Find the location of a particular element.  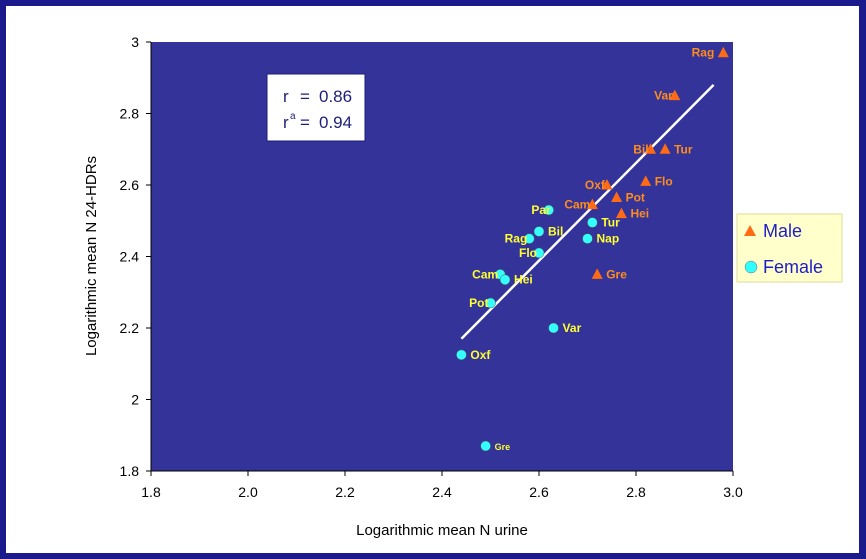

legend-female-circle-icon is located at coordinates (751, 267).